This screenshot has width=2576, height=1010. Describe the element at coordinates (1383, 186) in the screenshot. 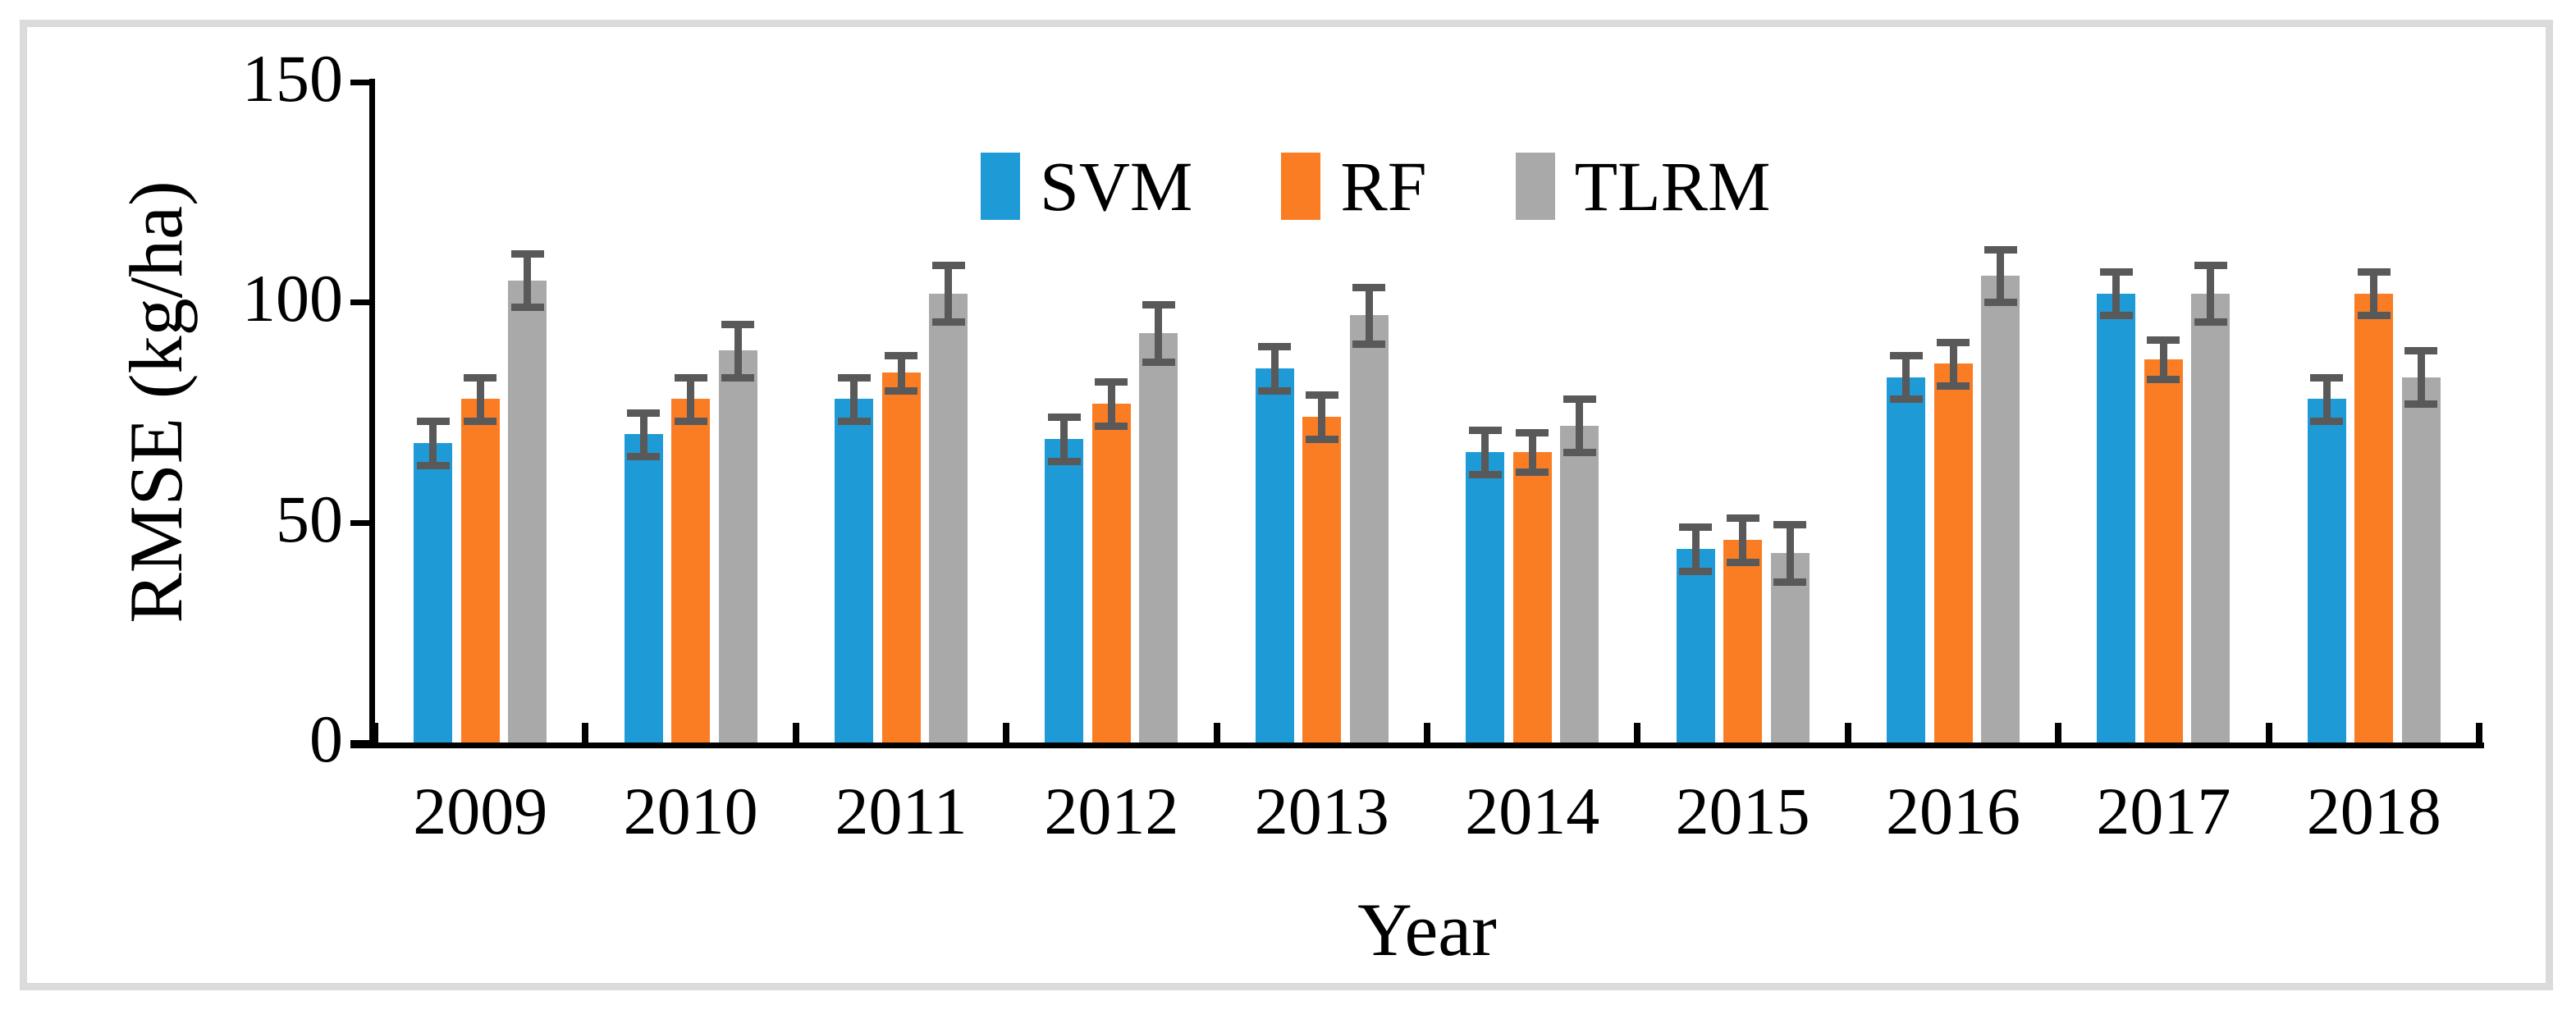

I see `legend-label: RF` at that location.